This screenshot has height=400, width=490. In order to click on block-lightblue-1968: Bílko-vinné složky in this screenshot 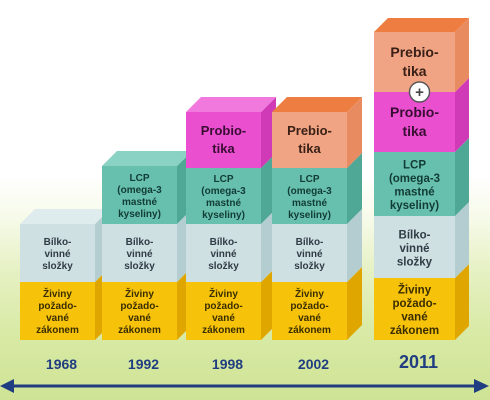, I will do `click(65, 245)`.